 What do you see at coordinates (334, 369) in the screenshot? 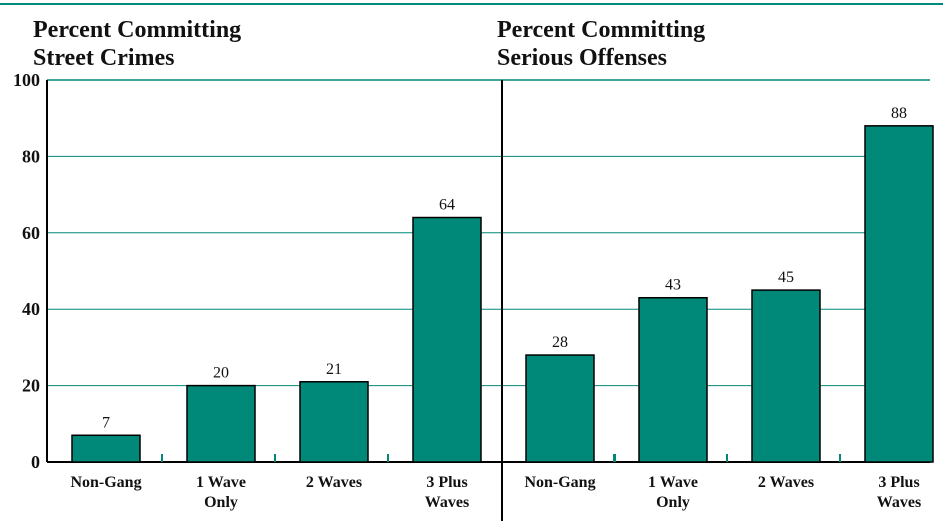
I see `data-label-panel1-3: 21` at bounding box center [334, 369].